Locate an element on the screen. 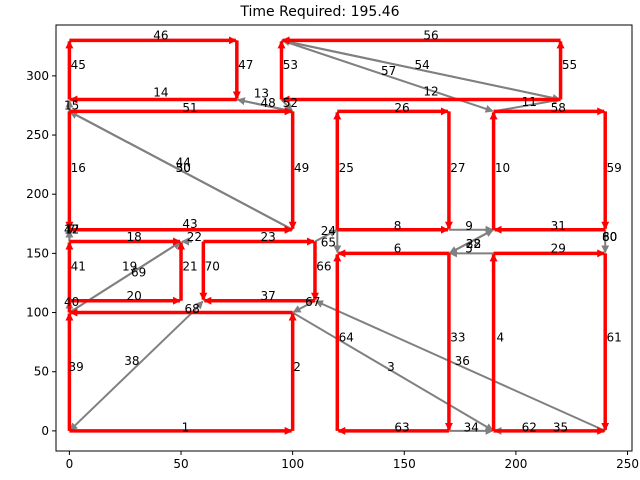 The image size is (640, 480). edge-label: 69 is located at coordinates (138, 272).